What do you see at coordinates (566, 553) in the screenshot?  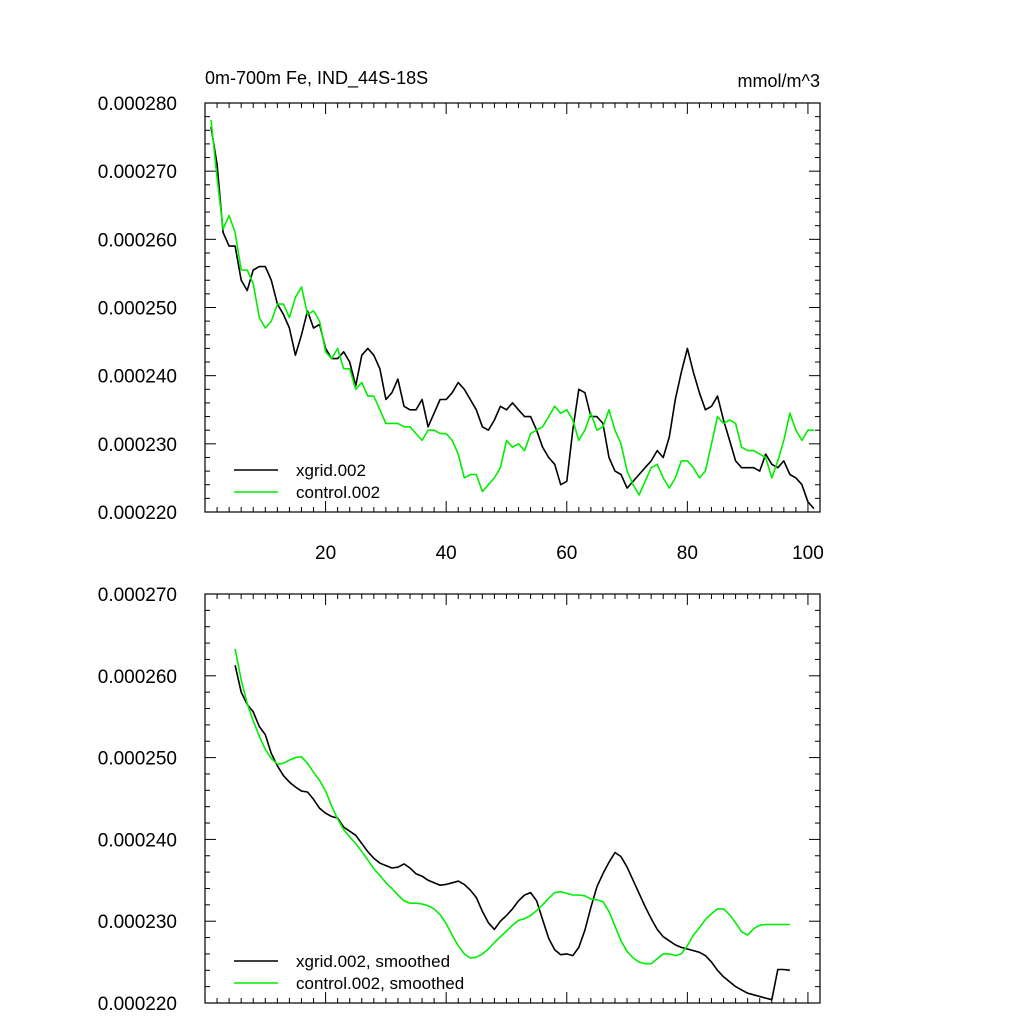 I see `x-tick-label: 60` at bounding box center [566, 553].